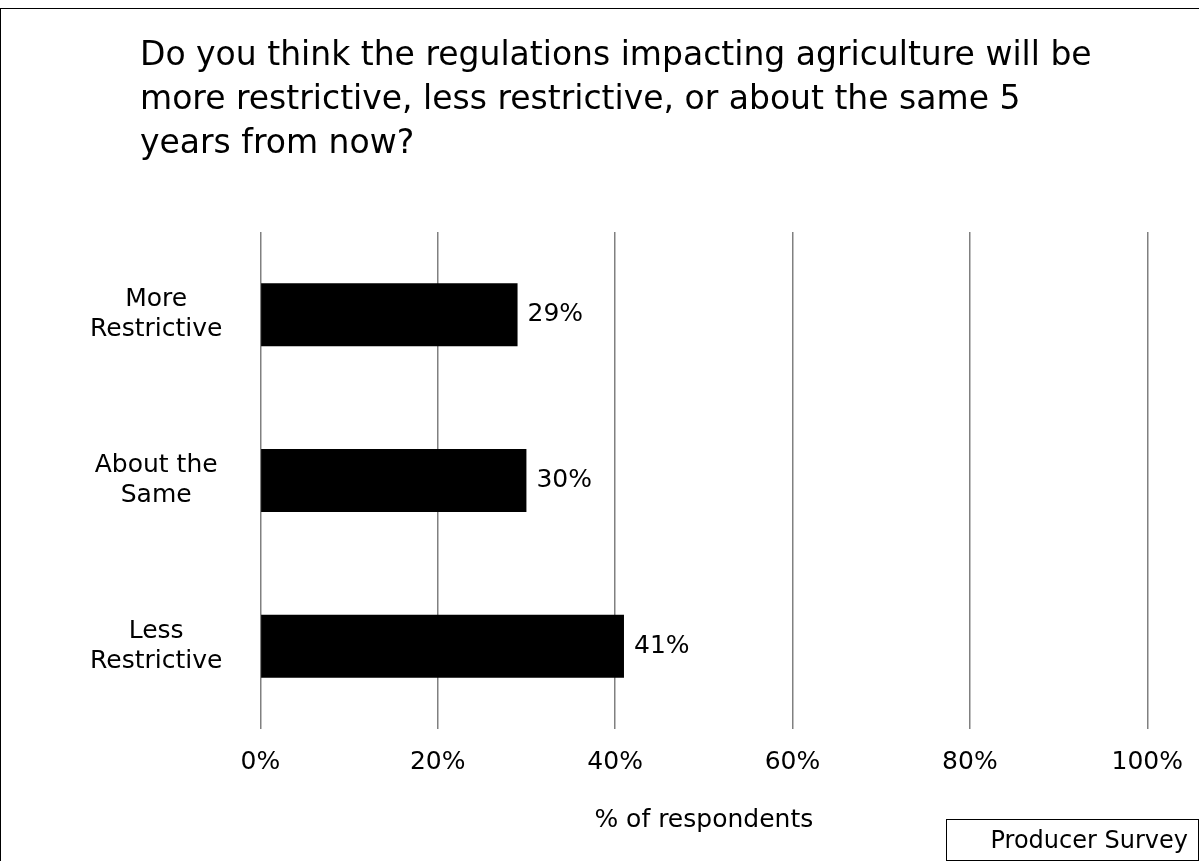  I want to click on data-label: 30%, so click(564, 478).